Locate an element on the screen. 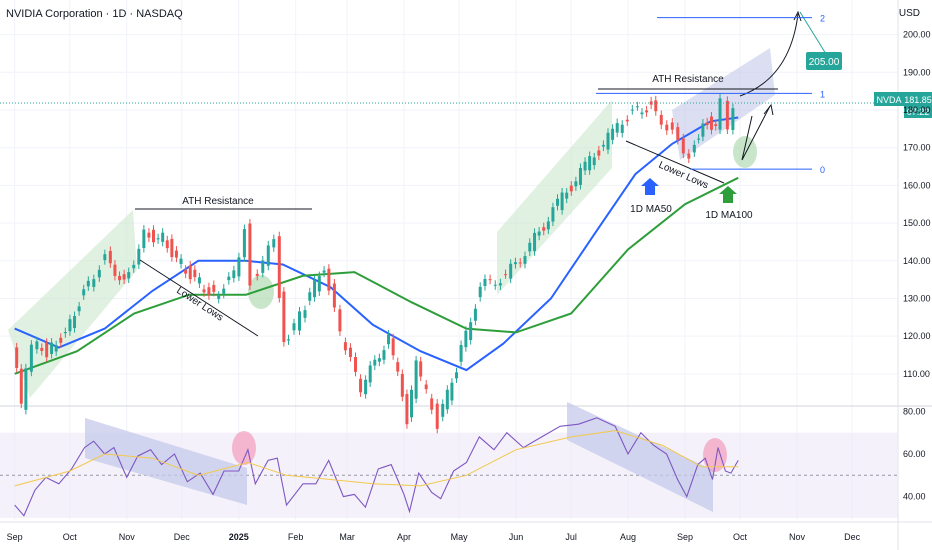 Image resolution: width=932 pixels, height=550 pixels. price-tick-label: 180.00 is located at coordinates (917, 110).